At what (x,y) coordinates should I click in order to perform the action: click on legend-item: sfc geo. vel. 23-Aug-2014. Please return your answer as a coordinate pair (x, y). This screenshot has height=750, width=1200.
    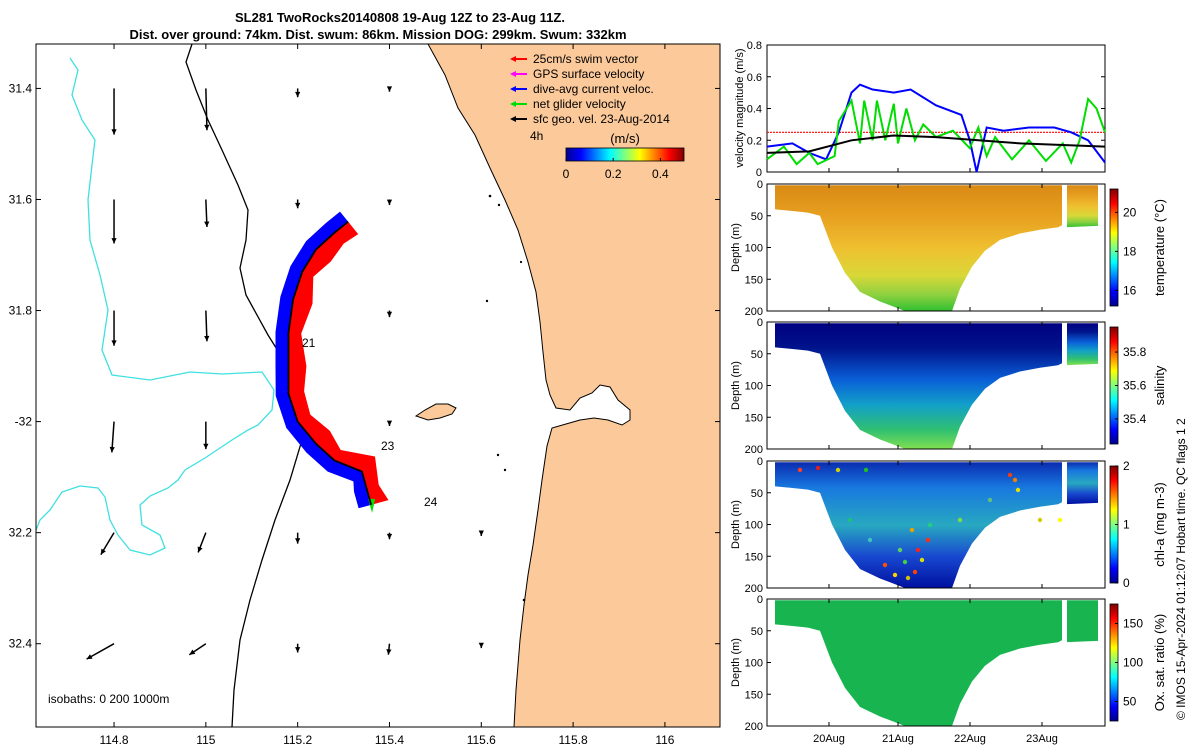
    Looking at the image, I should click on (590, 119).